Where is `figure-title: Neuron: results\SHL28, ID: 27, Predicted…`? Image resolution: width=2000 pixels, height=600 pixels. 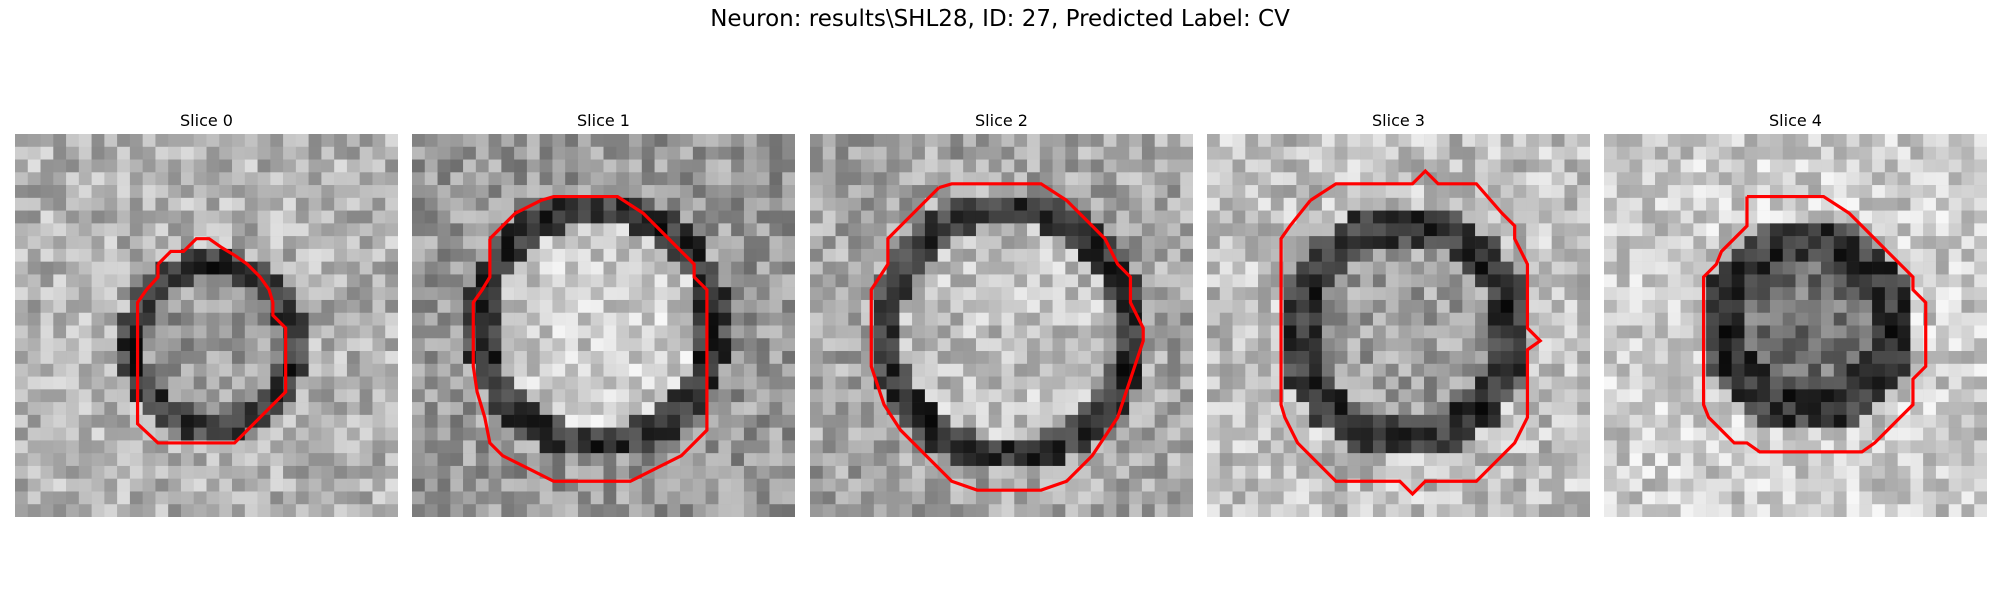
figure-title: Neuron: results\SHL28, ID: 27, Predicted… is located at coordinates (1000, 19).